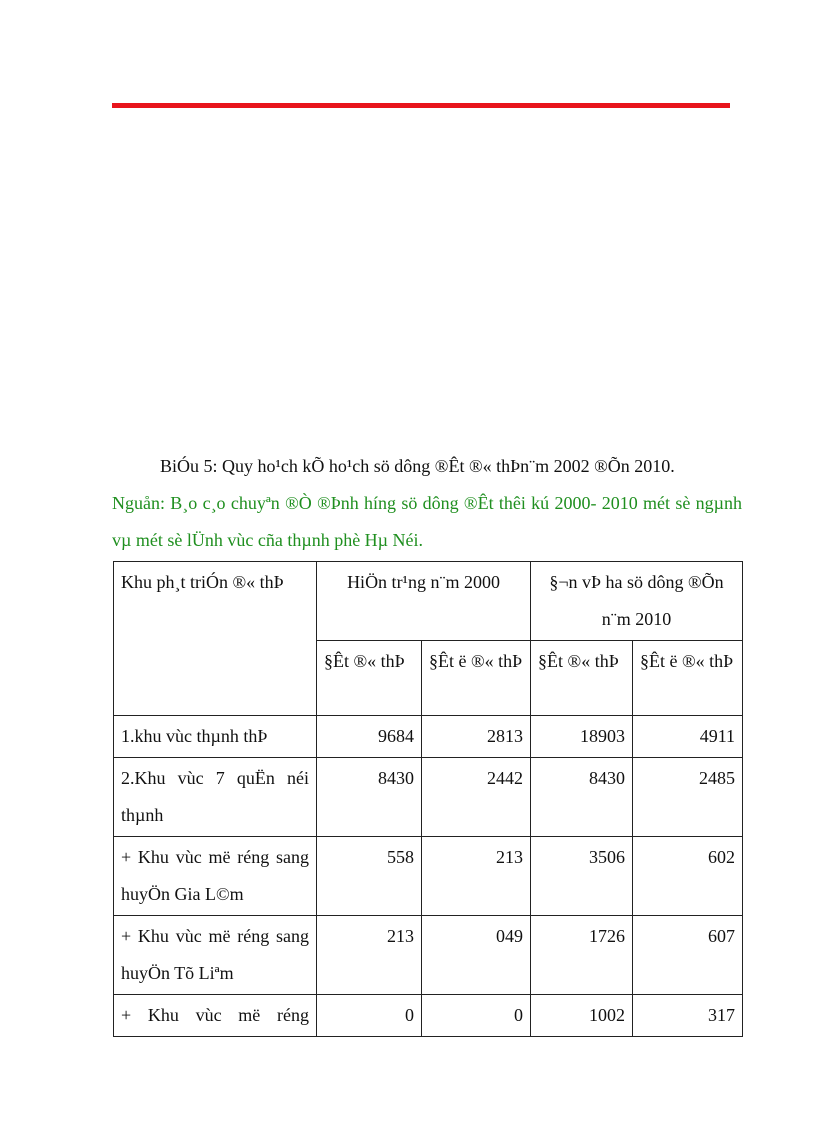 This screenshot has width=816, height=1123. Describe the element at coordinates (215, 1015) in the screenshot. I see `row-label: + Khu vùc më réng` at that location.